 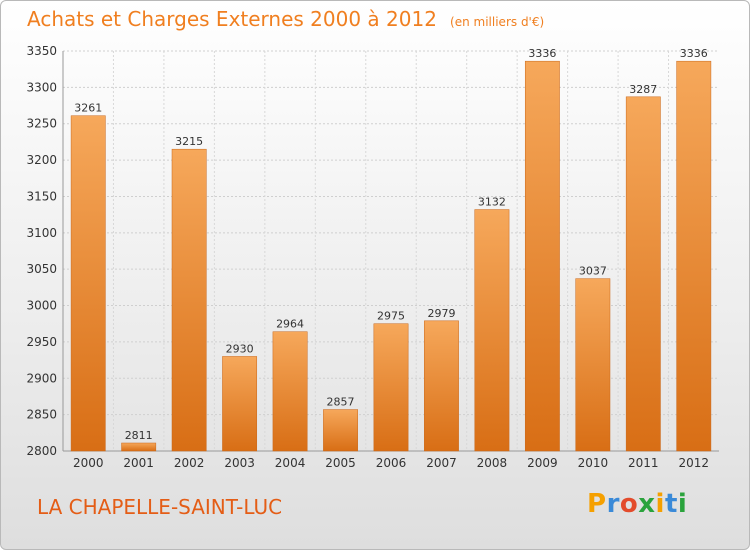 I want to click on logo-letter: o, so click(x=629, y=504).